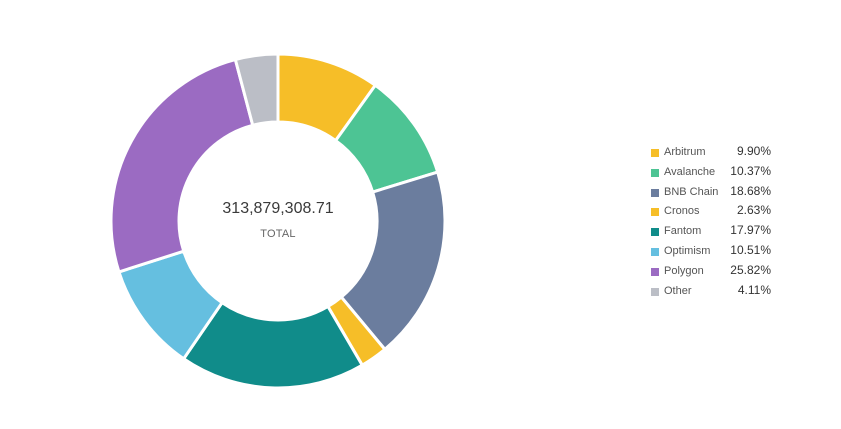 The height and width of the screenshot is (429, 841). What do you see at coordinates (753, 151) in the screenshot?
I see `legend-value: 9.90%` at bounding box center [753, 151].